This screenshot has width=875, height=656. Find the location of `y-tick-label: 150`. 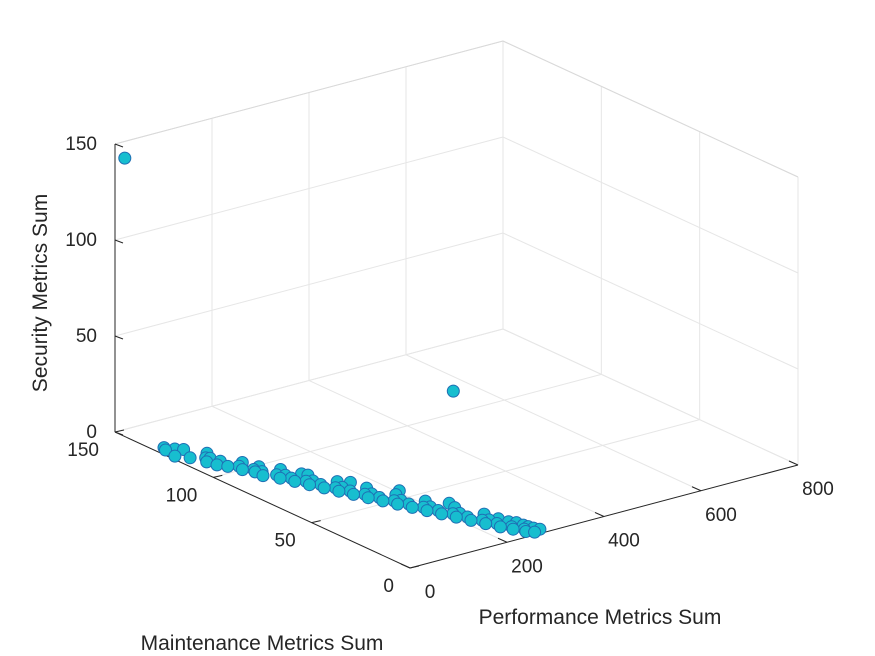

y-tick-label: 150 is located at coordinates (83, 450).